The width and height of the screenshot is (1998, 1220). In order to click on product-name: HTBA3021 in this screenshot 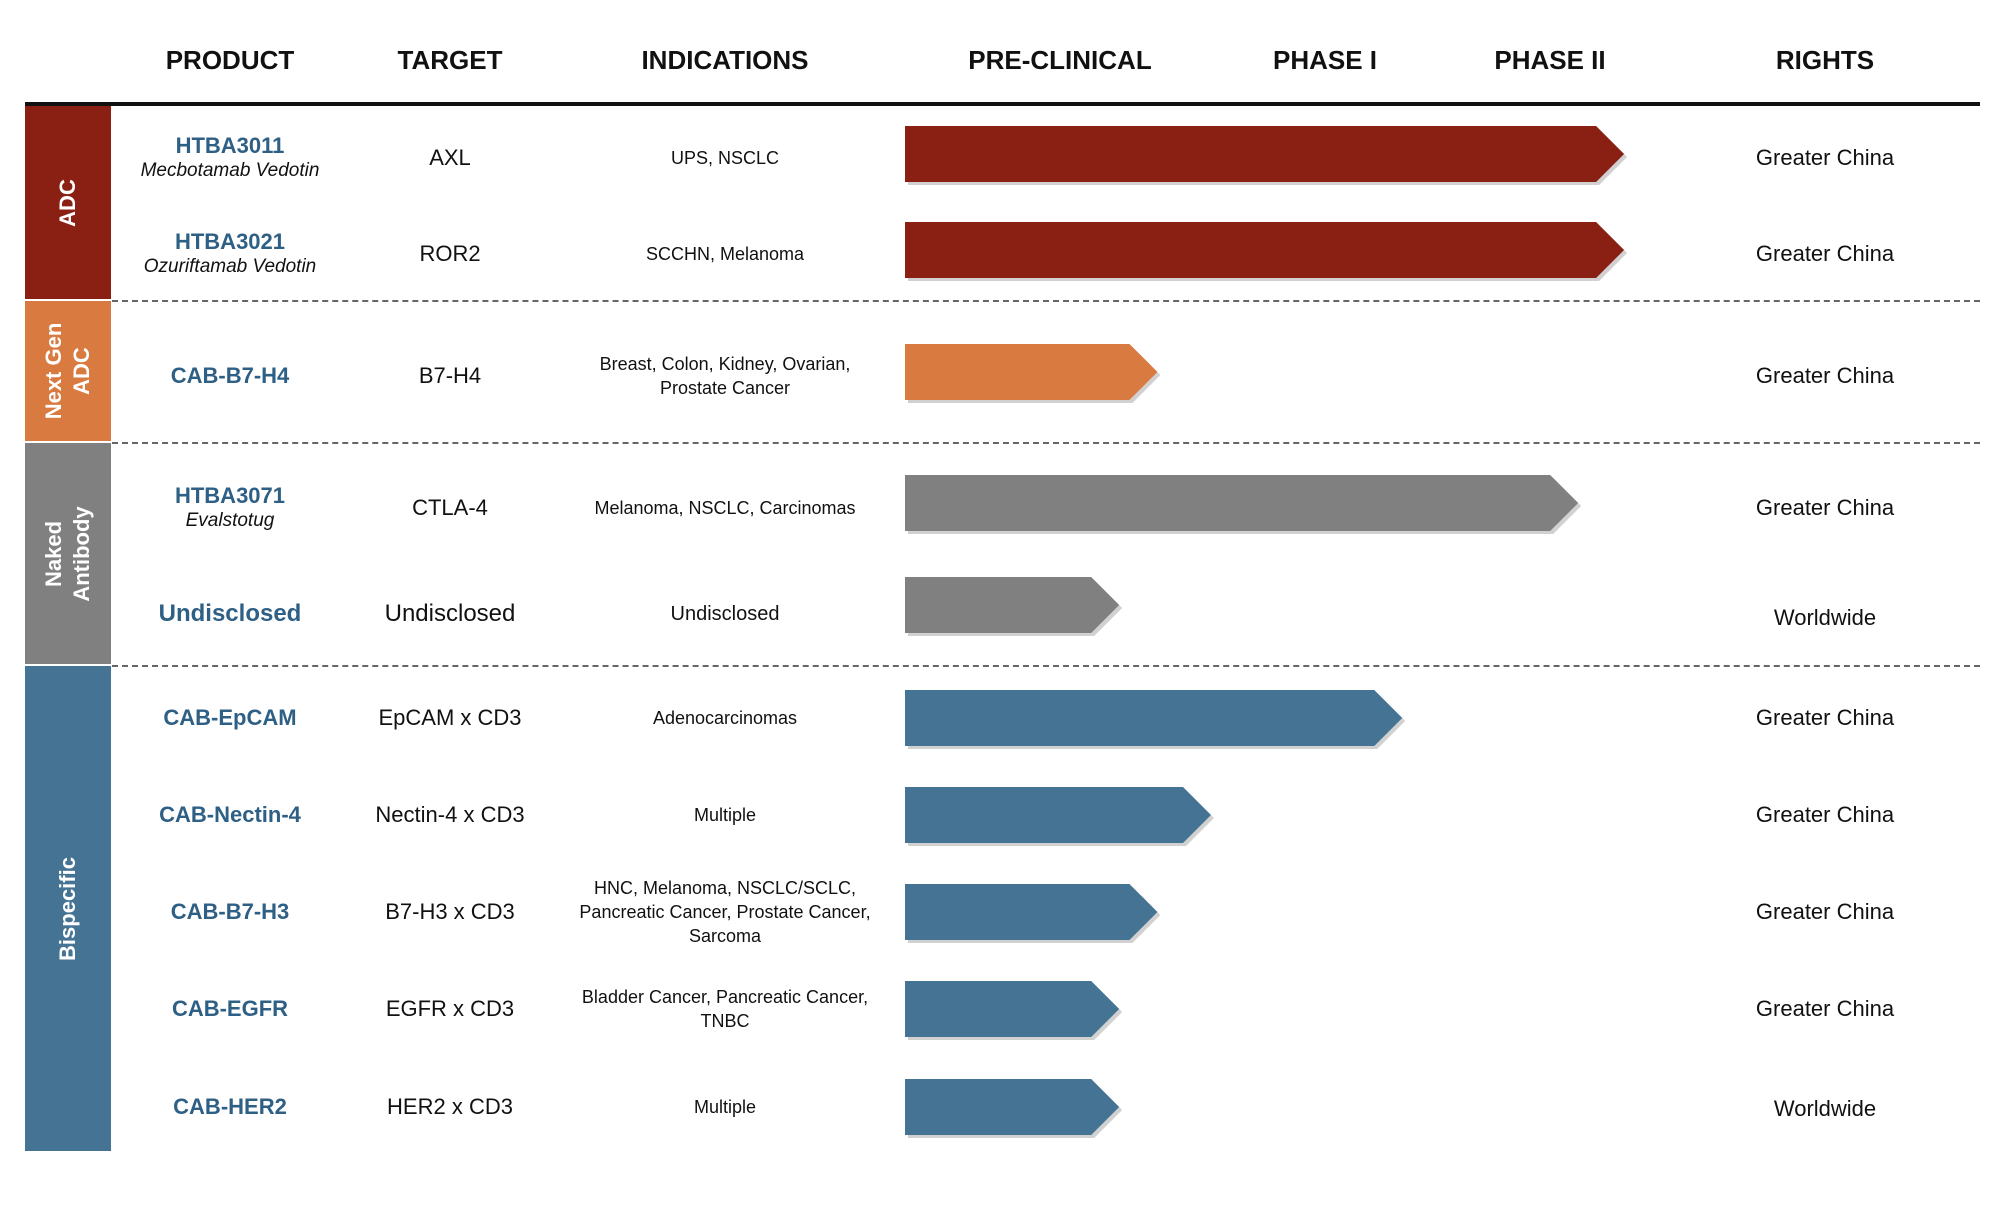, I will do `click(230, 241)`.